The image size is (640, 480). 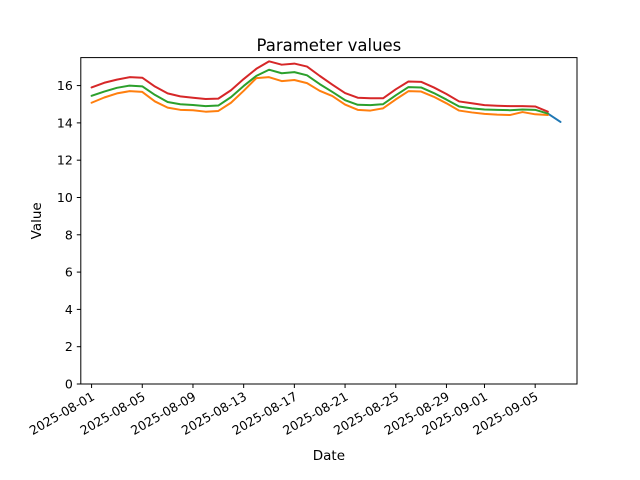 I want to click on y-tick-label: 6, so click(x=69, y=272).